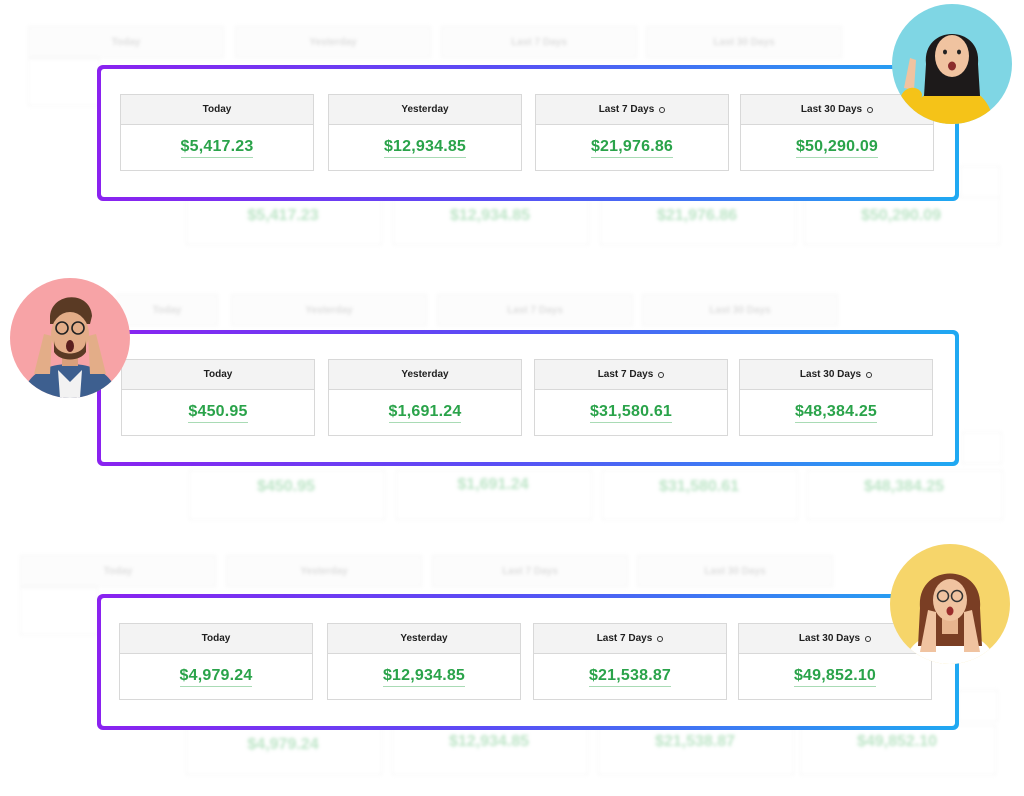 The image size is (1024, 796). What do you see at coordinates (695, 741) in the screenshot?
I see `ghost-value: $21,538.87` at bounding box center [695, 741].